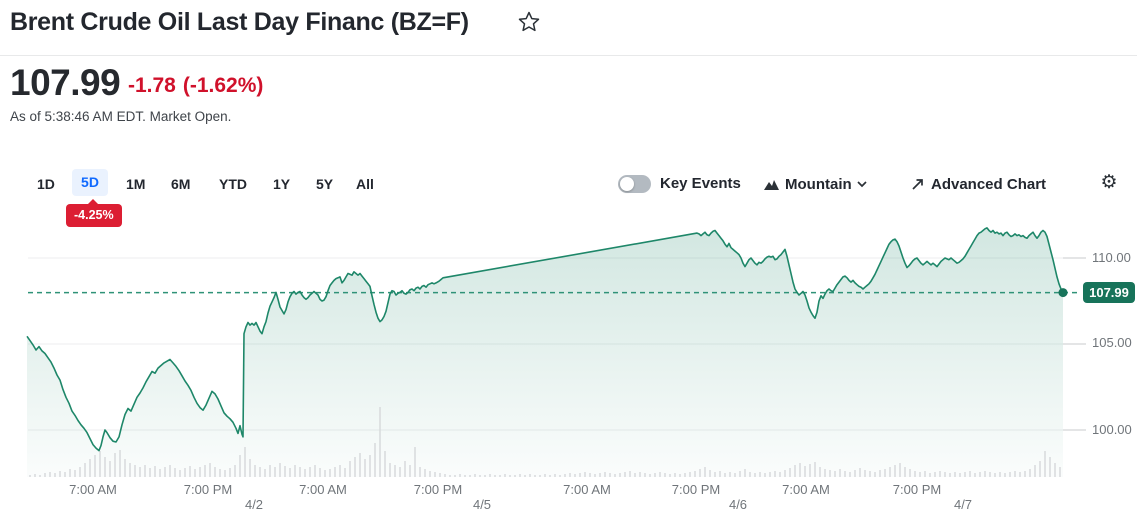  Describe the element at coordinates (482, 504) in the screenshot. I see `day-label: 4/5` at that location.